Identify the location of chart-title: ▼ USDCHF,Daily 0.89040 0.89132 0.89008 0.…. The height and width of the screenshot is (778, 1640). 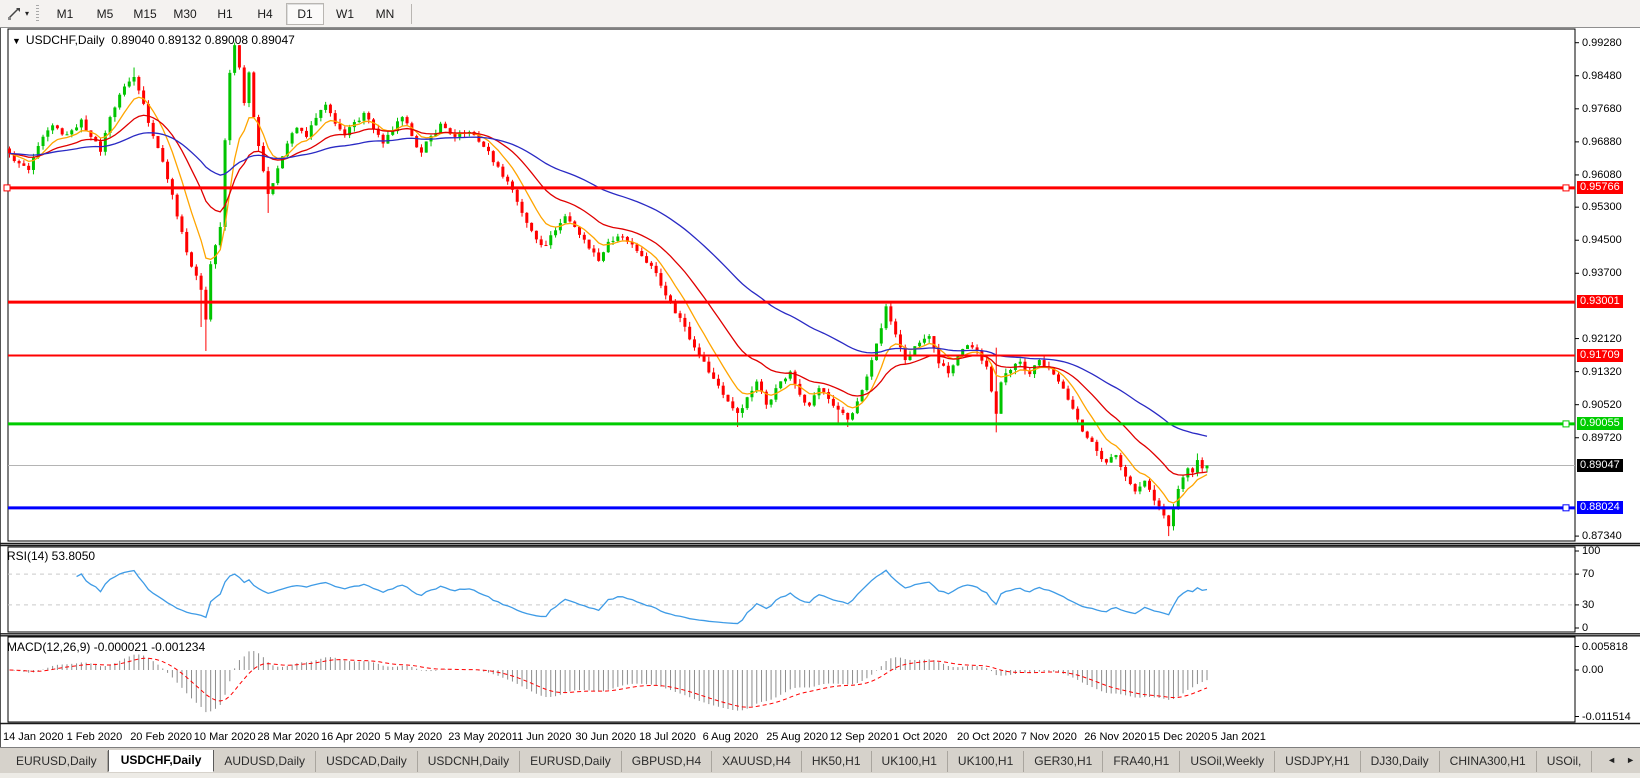
(153, 40).